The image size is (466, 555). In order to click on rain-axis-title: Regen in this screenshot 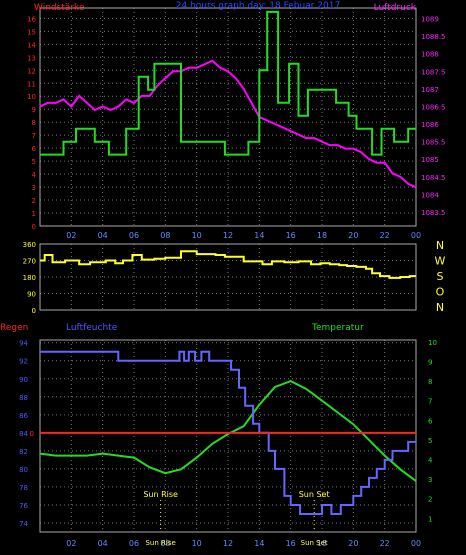, I will do `click(14, 328)`.